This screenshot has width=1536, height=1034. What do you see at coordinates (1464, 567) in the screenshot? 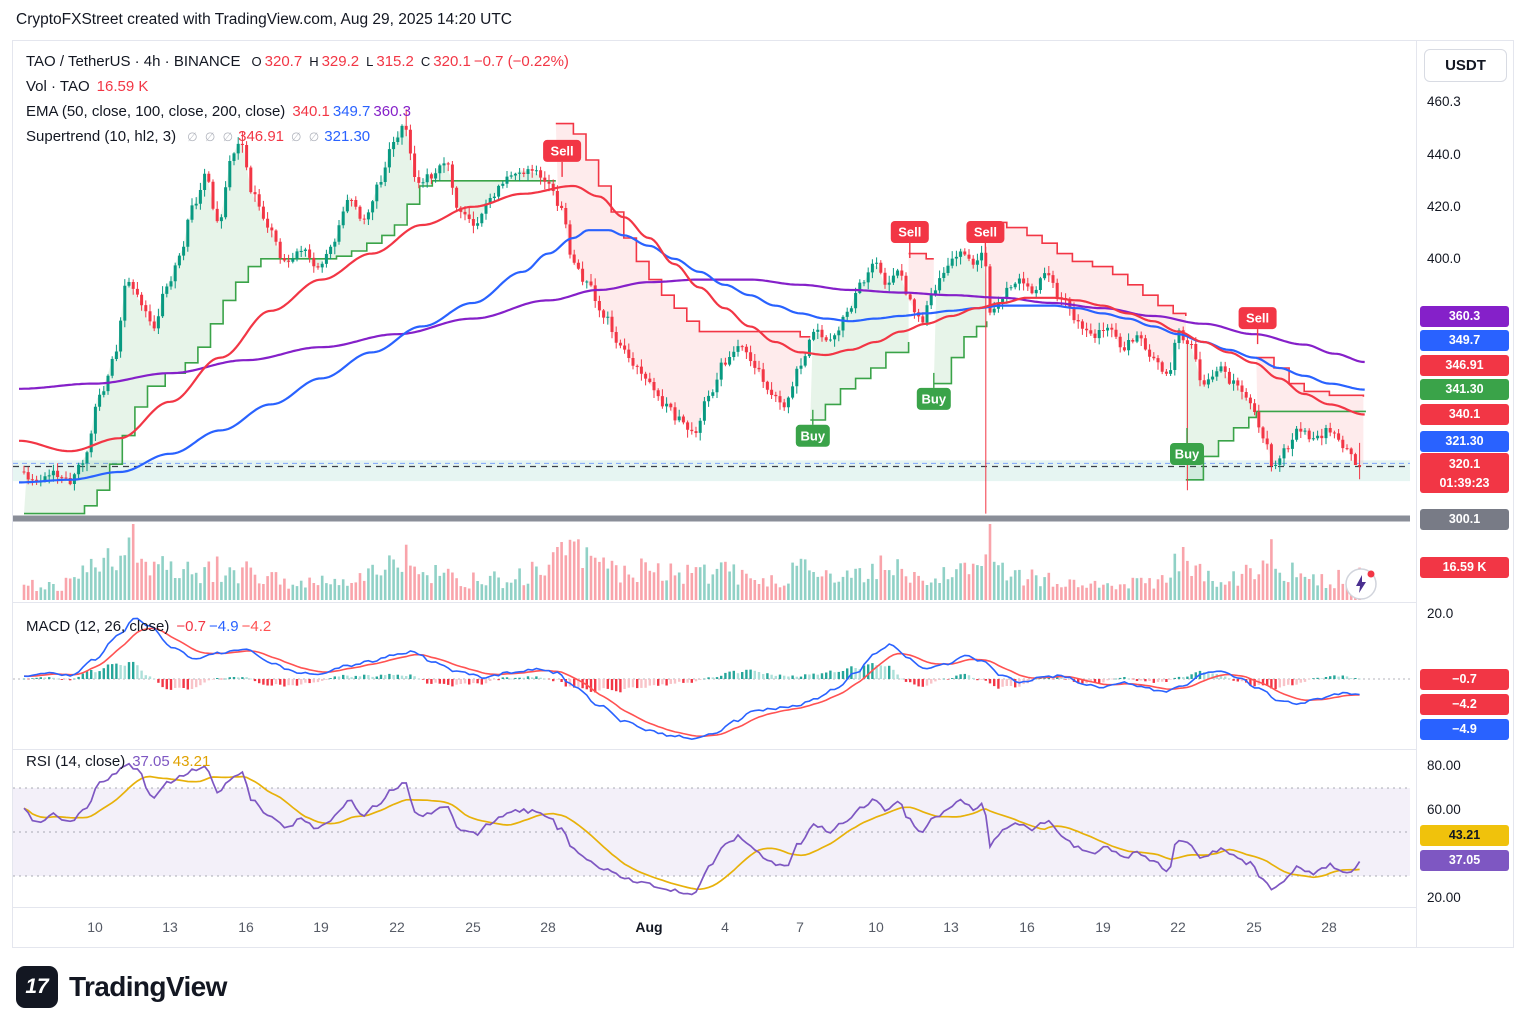
I see `volume-value-badge: 16.59 K` at bounding box center [1464, 567].